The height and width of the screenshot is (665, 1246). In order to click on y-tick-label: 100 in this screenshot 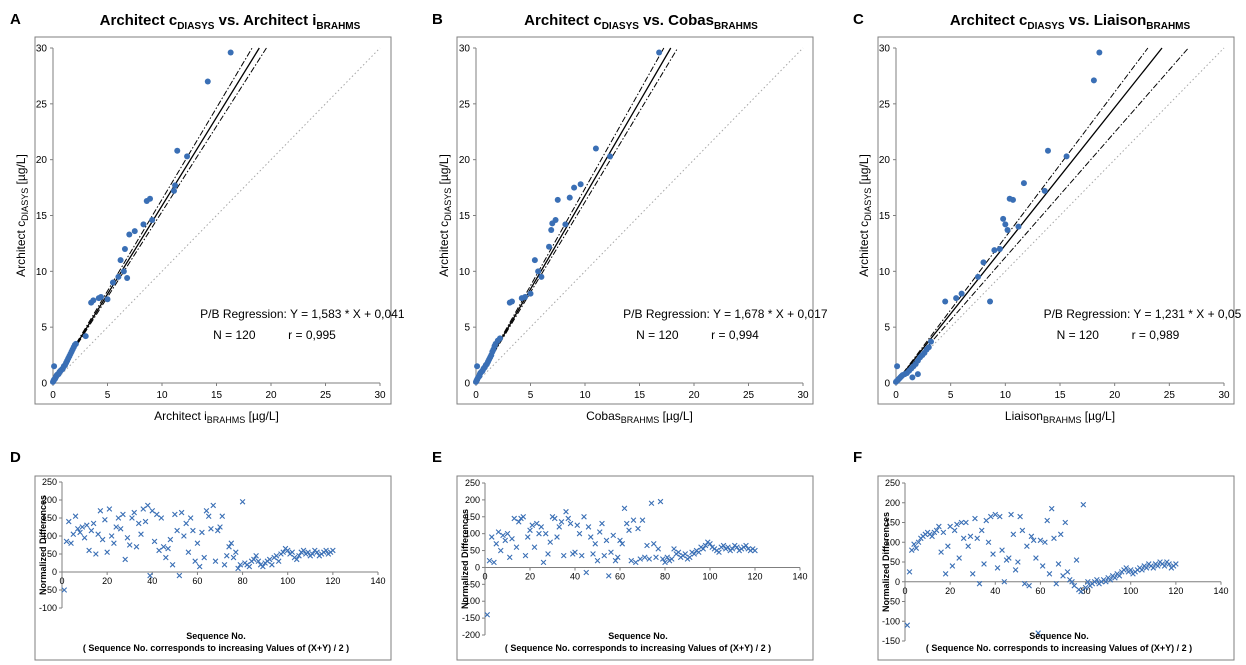, I will do `click(49, 536)`.